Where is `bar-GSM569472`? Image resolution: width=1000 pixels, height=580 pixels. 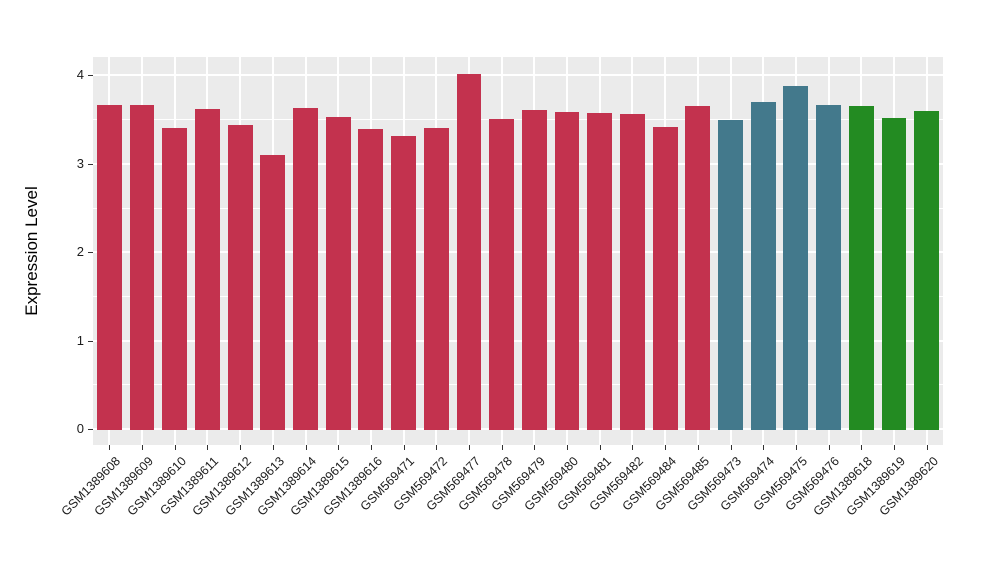
bar-GSM569472 is located at coordinates (436, 278).